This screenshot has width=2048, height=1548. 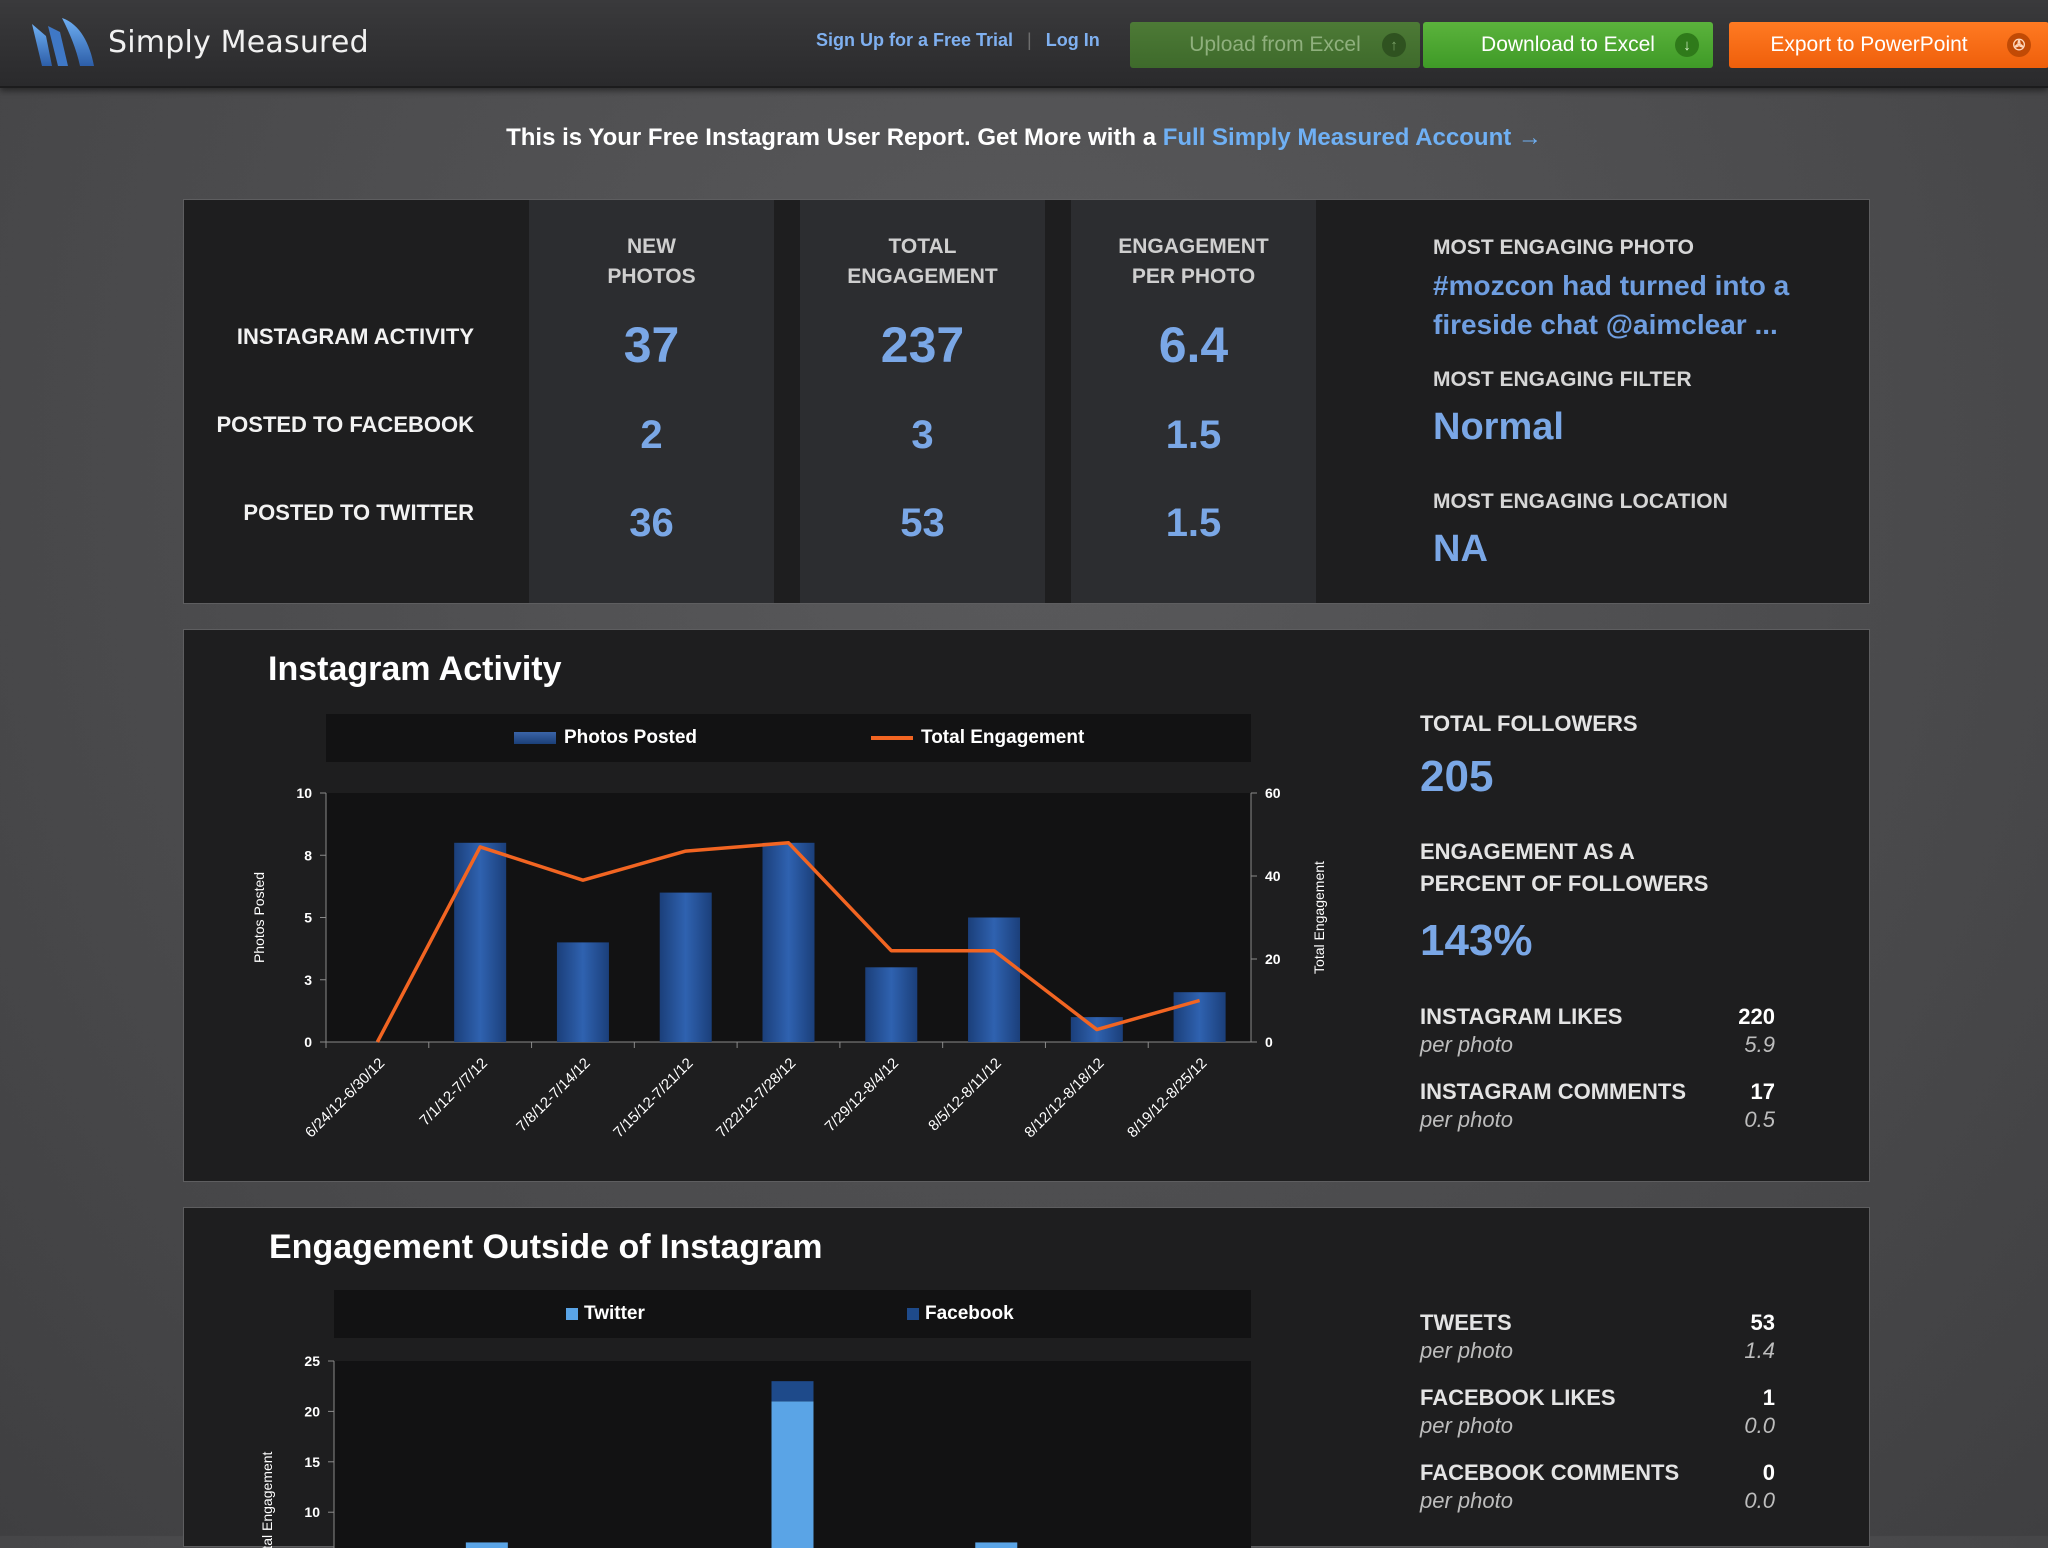 I want to click on download-label: Download to Excel, so click(x=1568, y=44).